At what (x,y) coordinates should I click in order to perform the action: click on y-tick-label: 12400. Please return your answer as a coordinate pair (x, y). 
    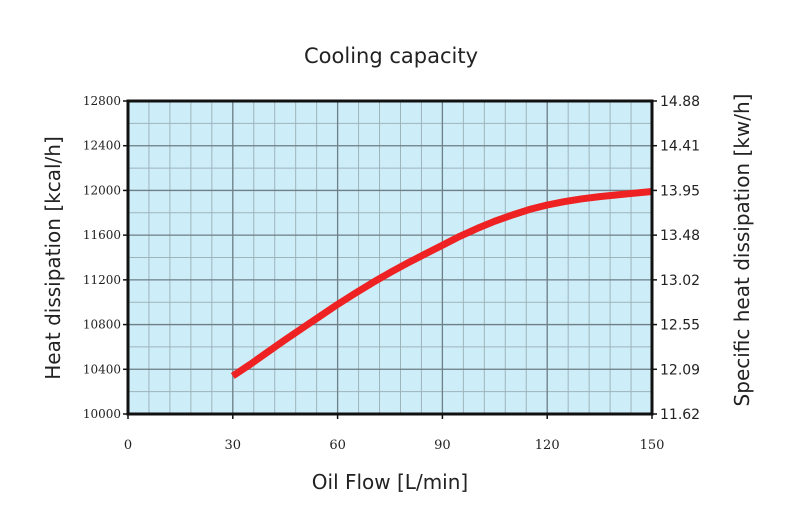
    Looking at the image, I should click on (102, 146).